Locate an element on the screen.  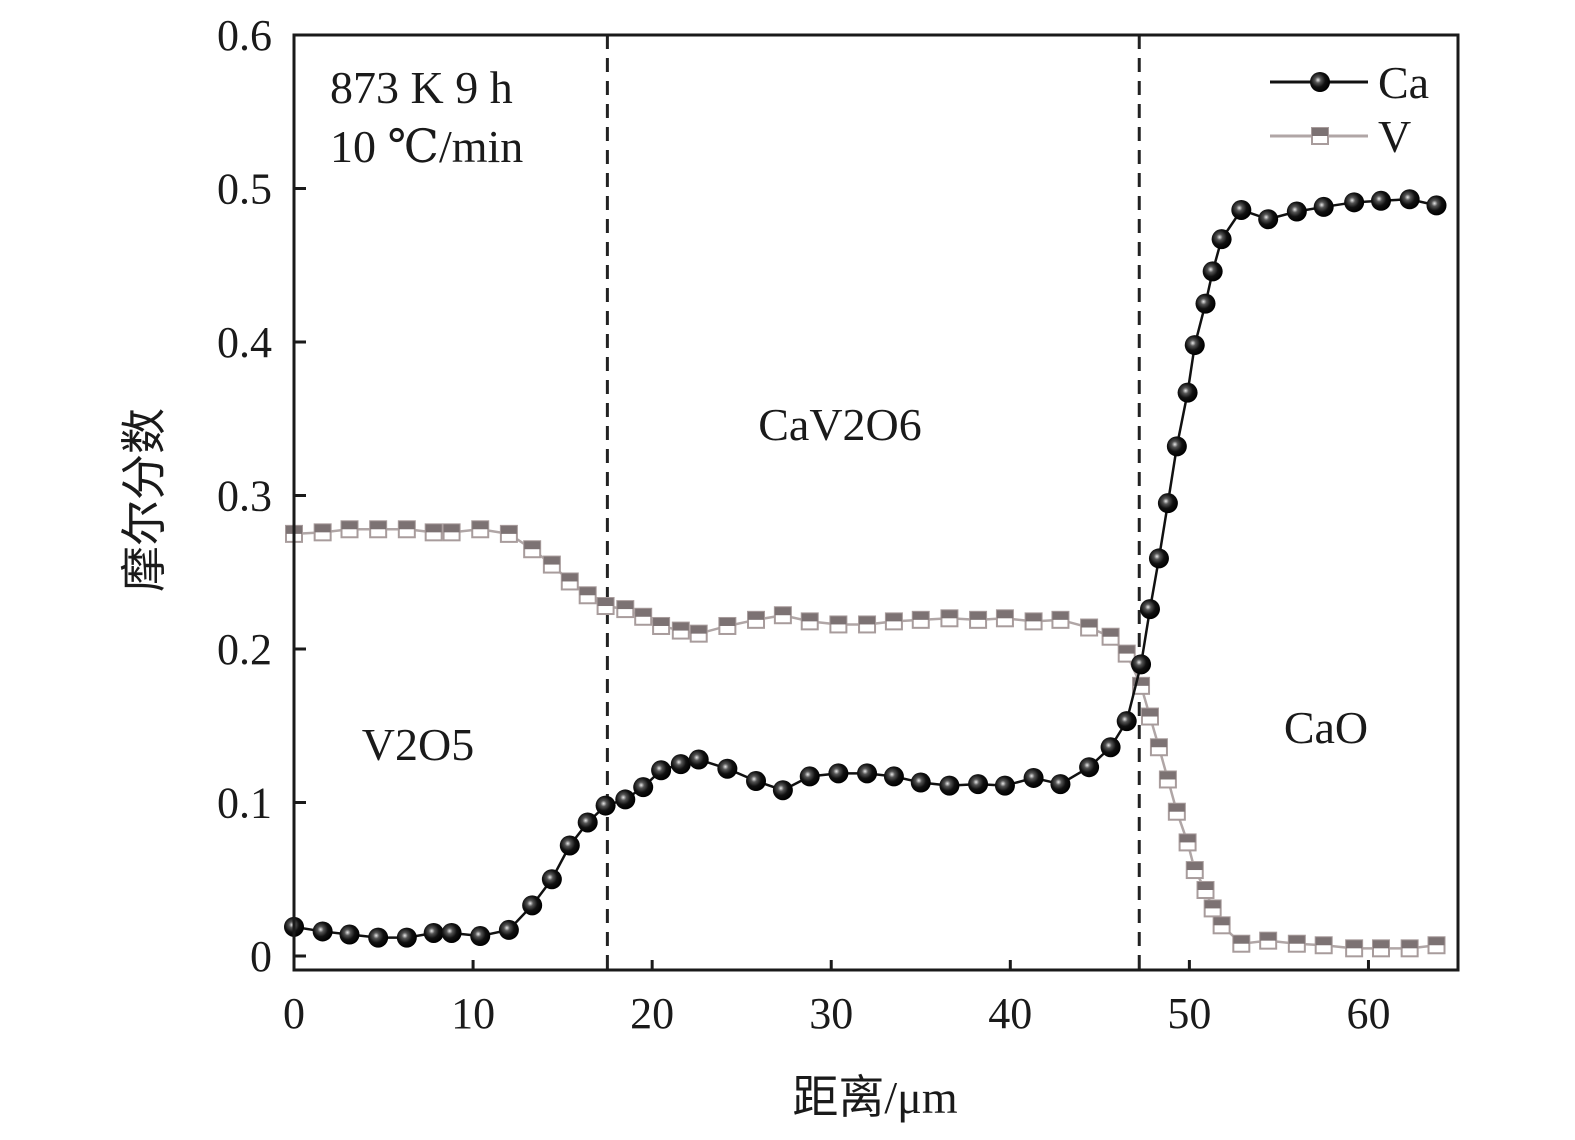
x-tick-label: 0 is located at coordinates (294, 1013).